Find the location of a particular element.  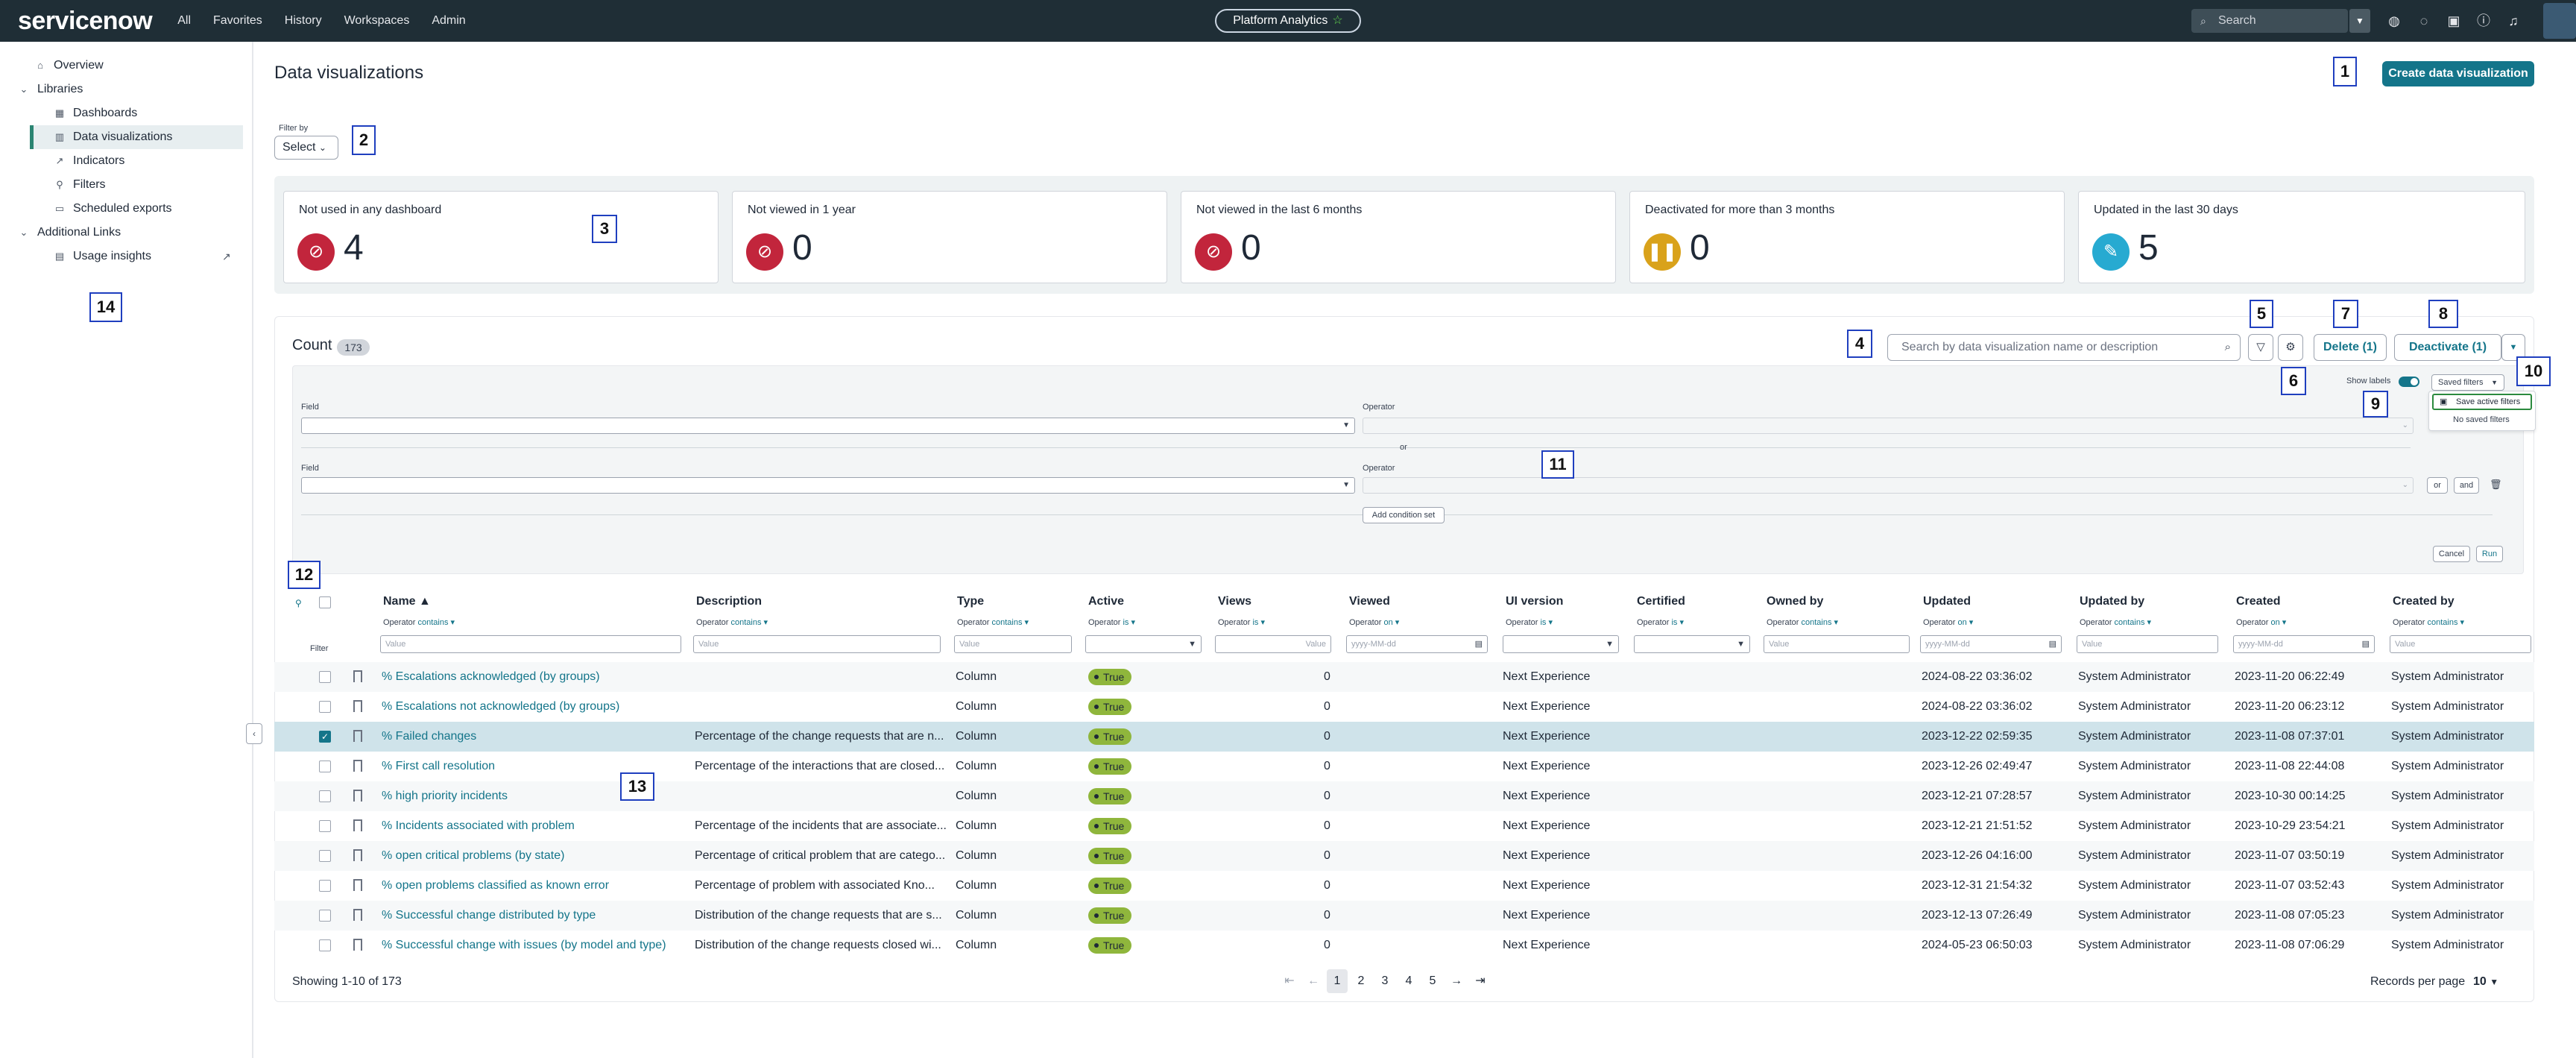

card-updated-30-days: Updated in the last 30 days ✎ 5 is located at coordinates (2301, 237).